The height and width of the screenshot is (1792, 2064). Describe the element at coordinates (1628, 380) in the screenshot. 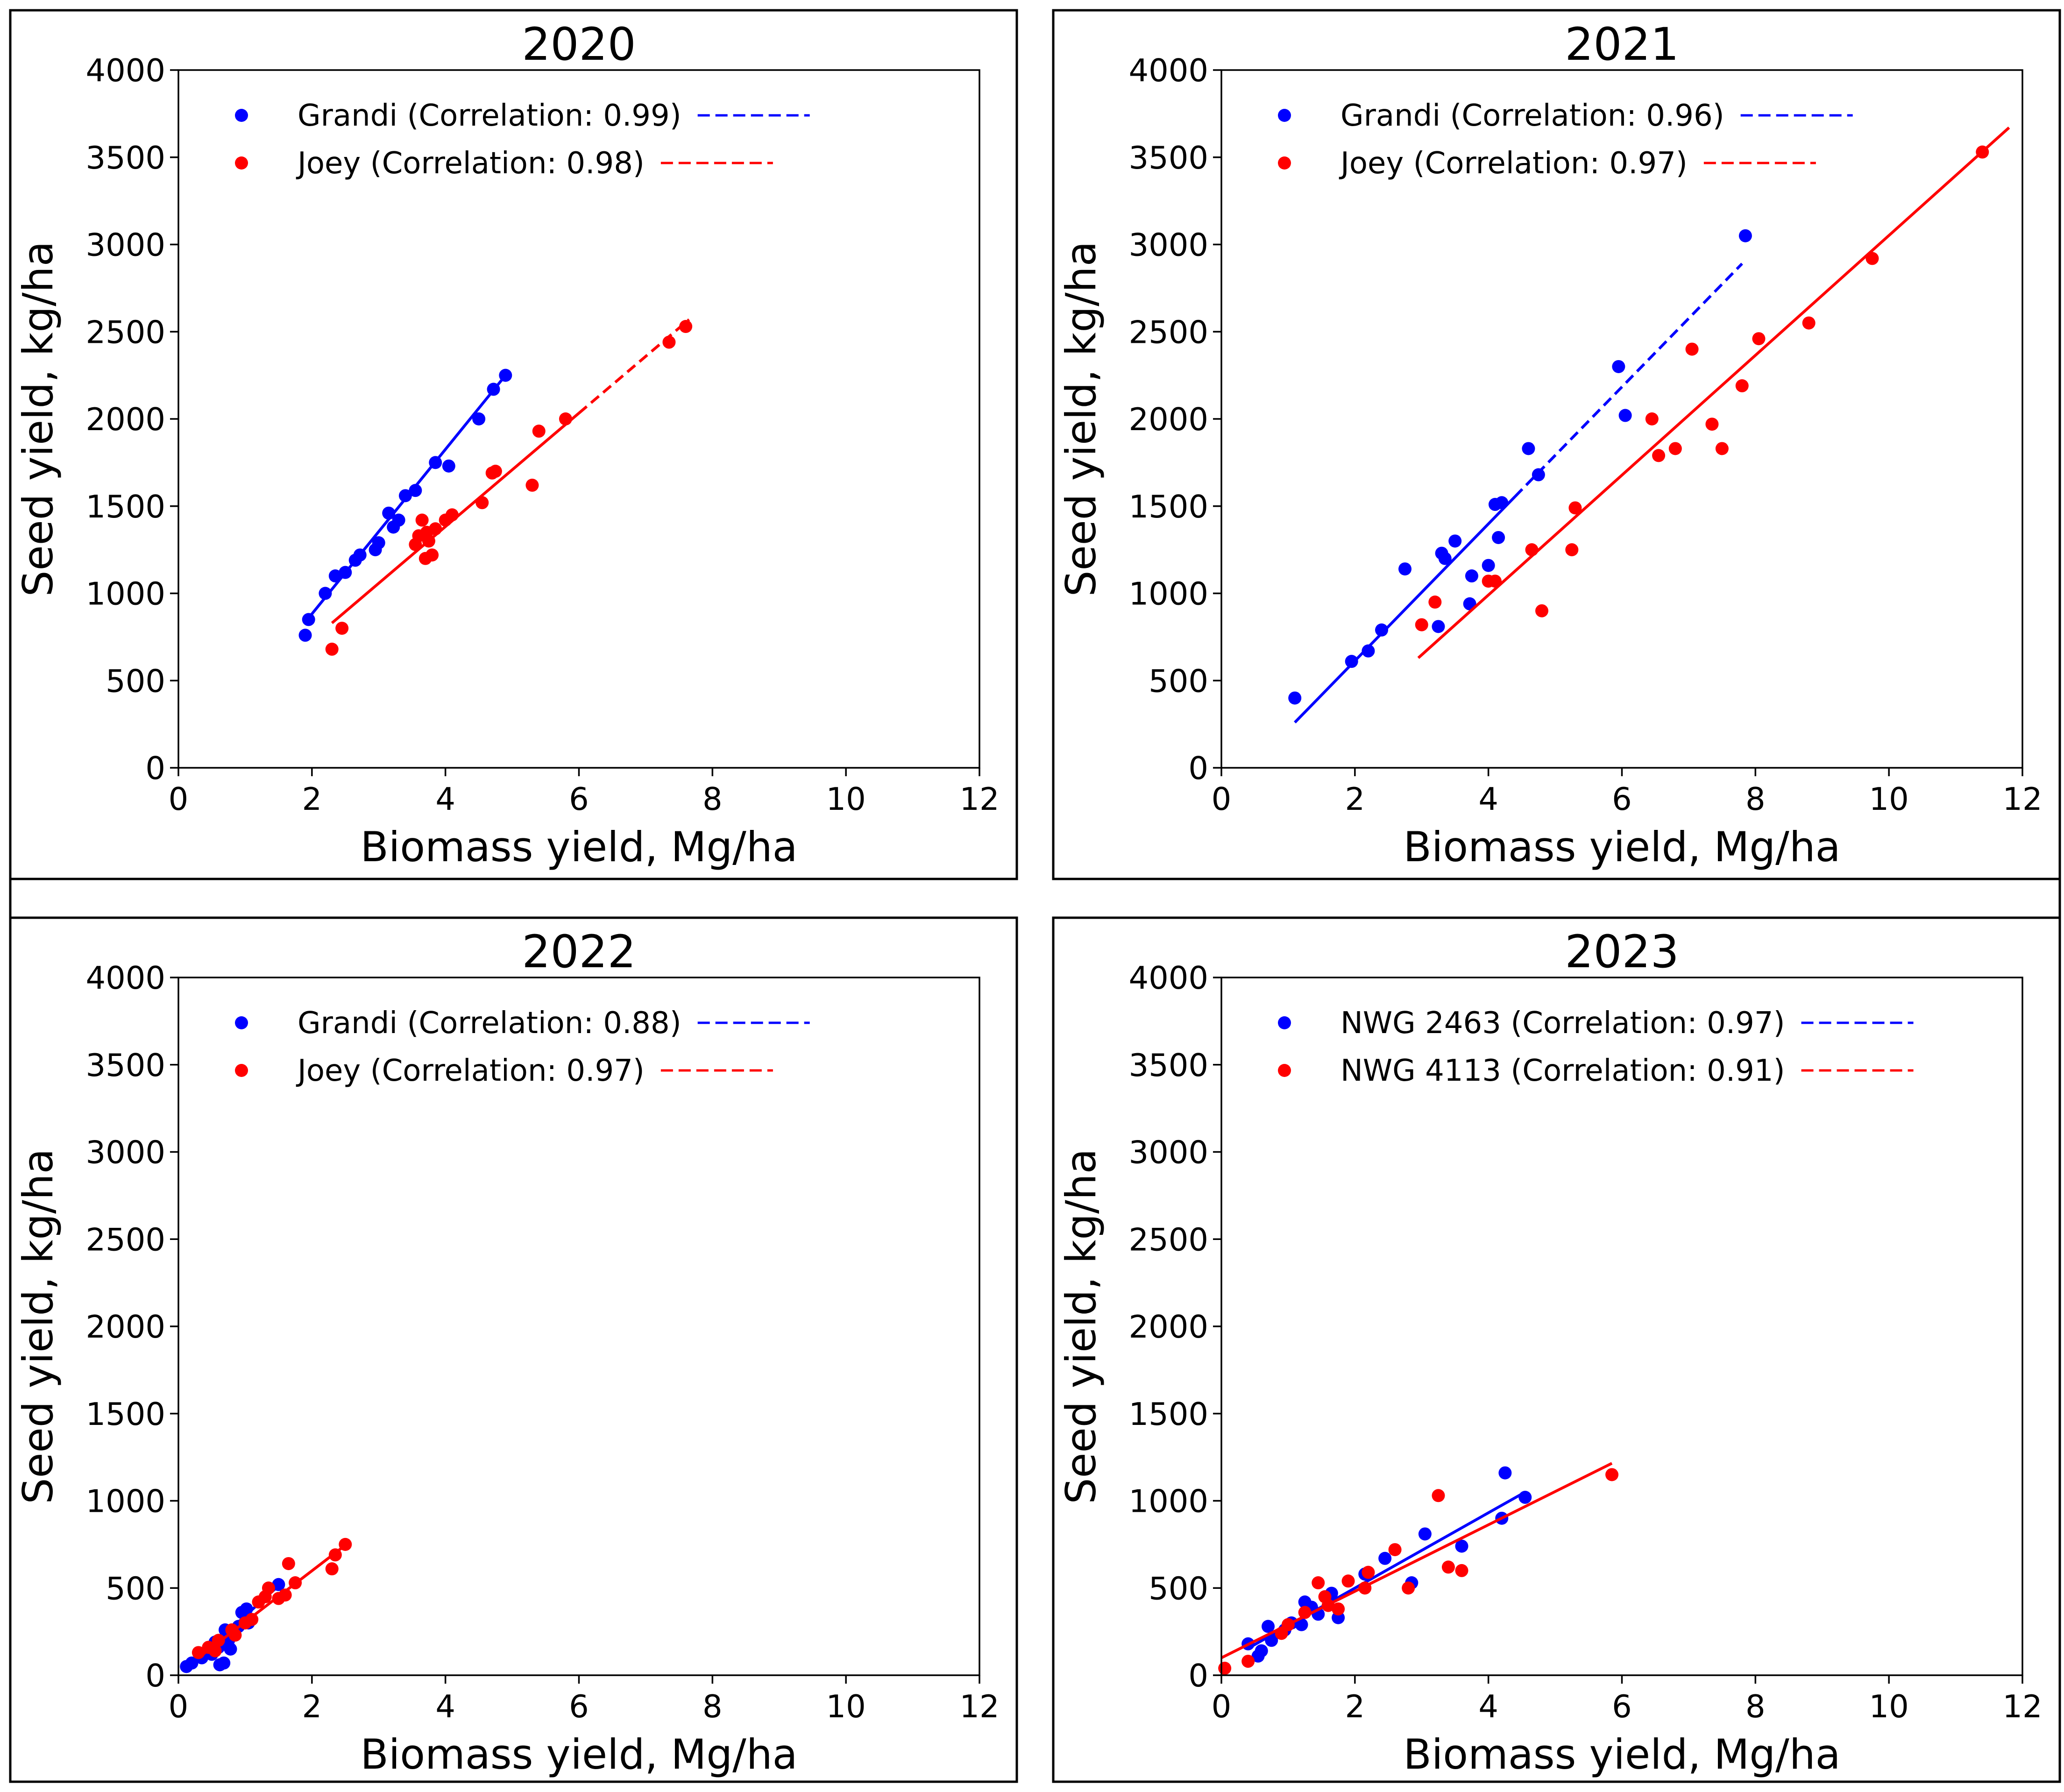

I see `fit-line-dashed` at that location.